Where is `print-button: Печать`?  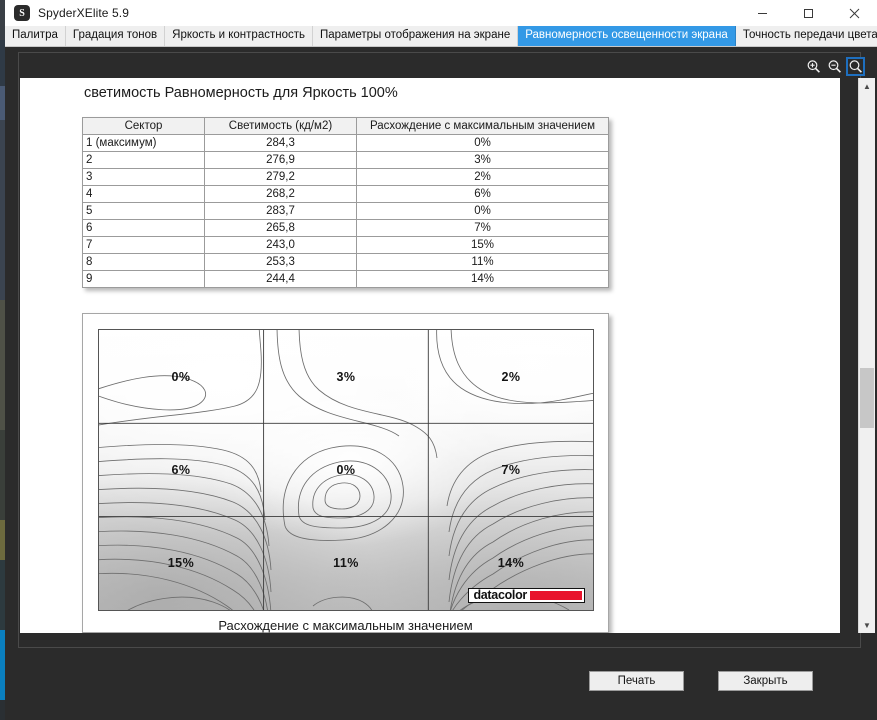
print-button: Печать is located at coordinates (636, 681).